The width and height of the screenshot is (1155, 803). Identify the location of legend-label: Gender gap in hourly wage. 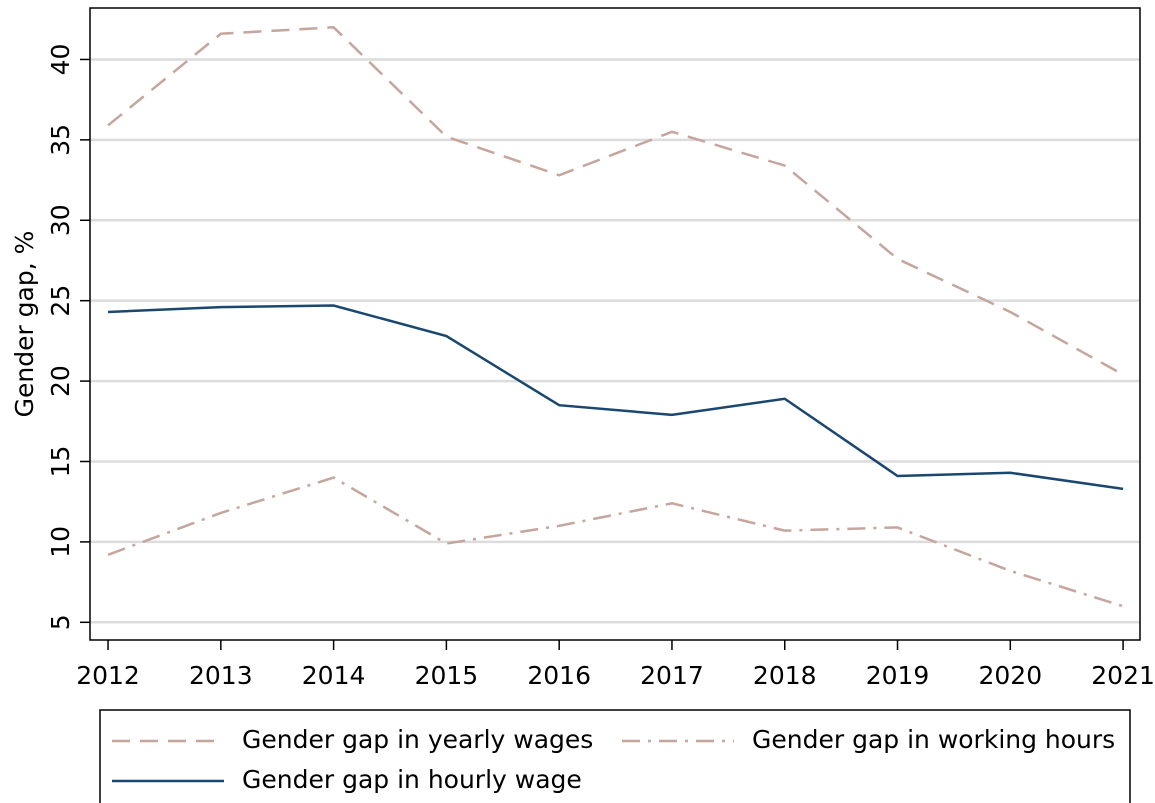
(412, 779).